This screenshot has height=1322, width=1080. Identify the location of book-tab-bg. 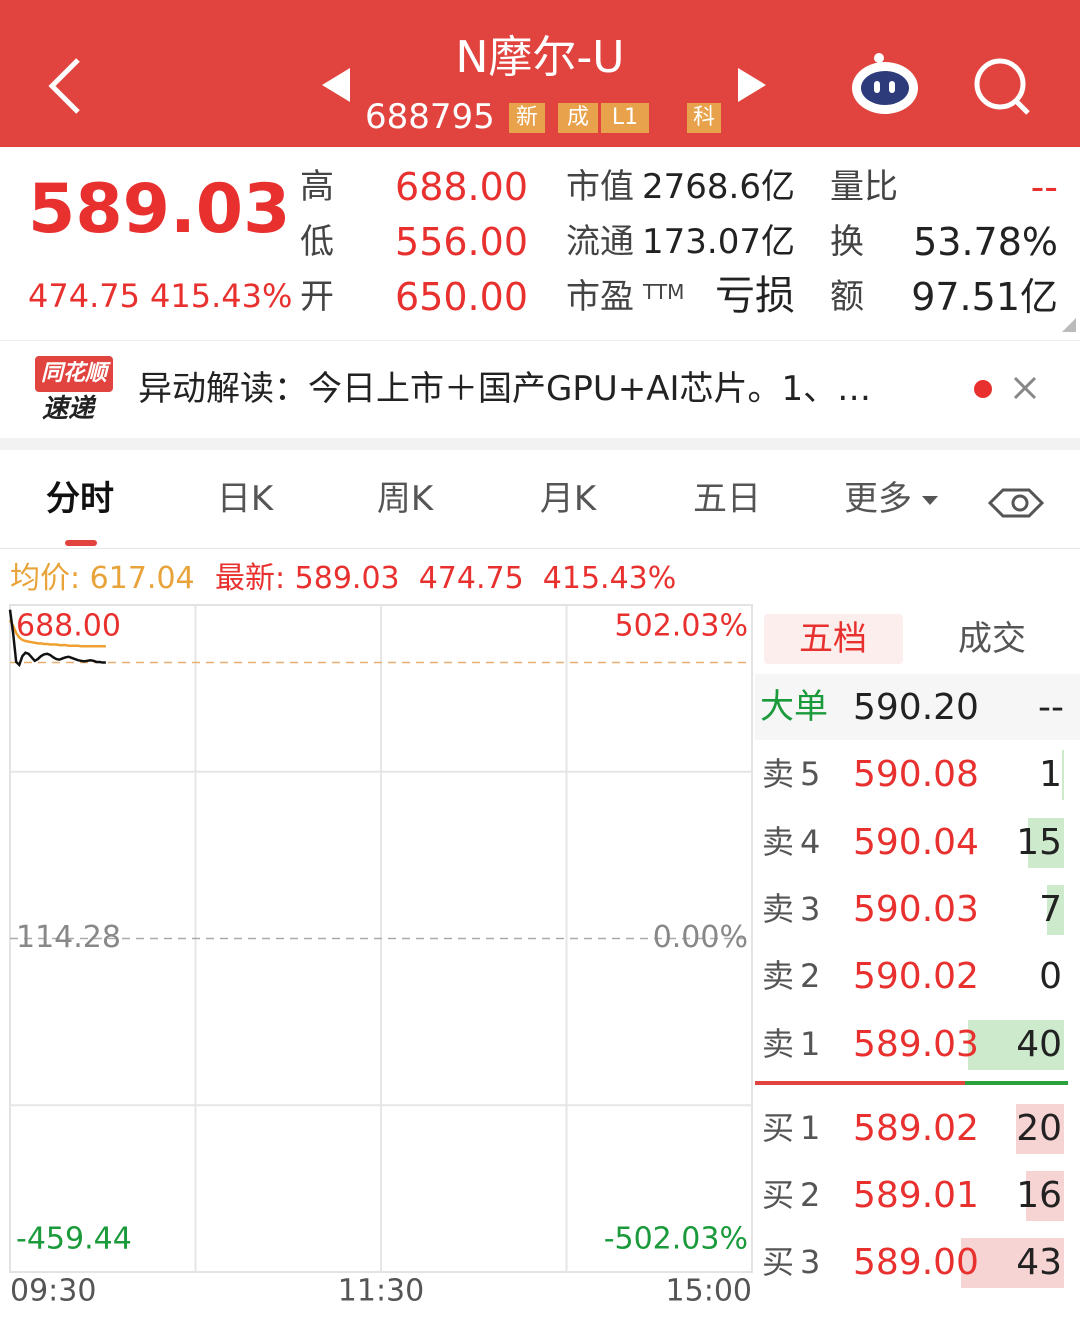
(833, 639).